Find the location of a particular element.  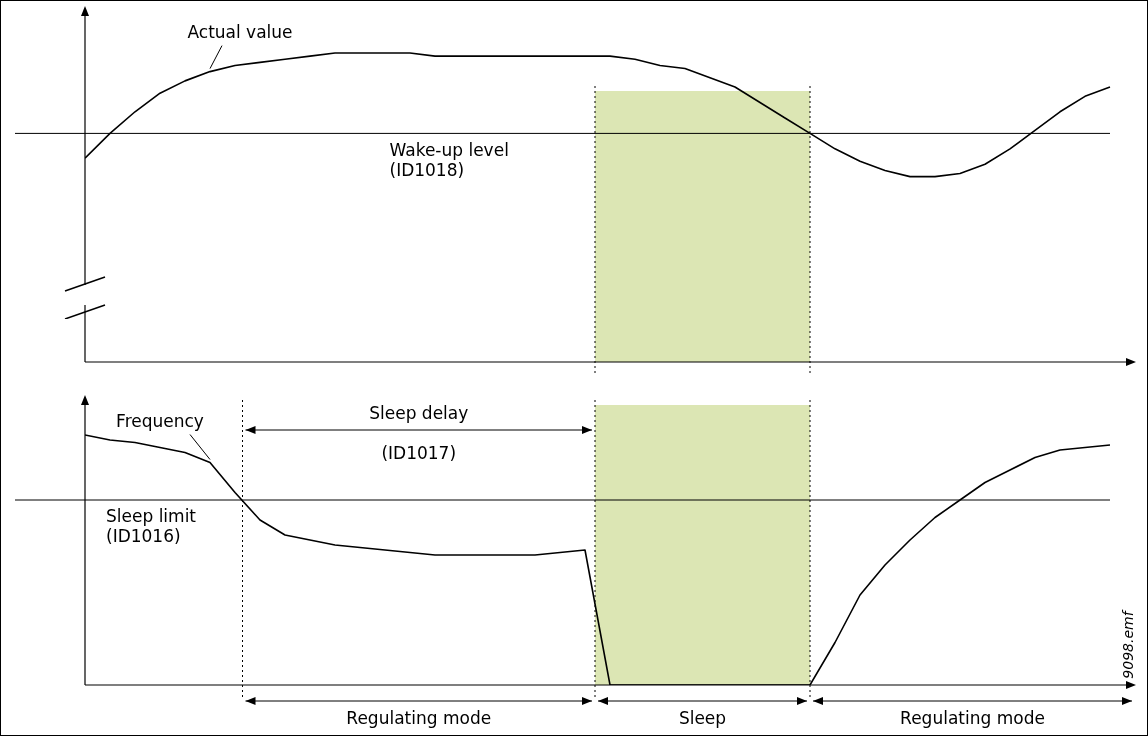

ref-line-label: Wake-up level (ID1018) is located at coordinates (449, 159).